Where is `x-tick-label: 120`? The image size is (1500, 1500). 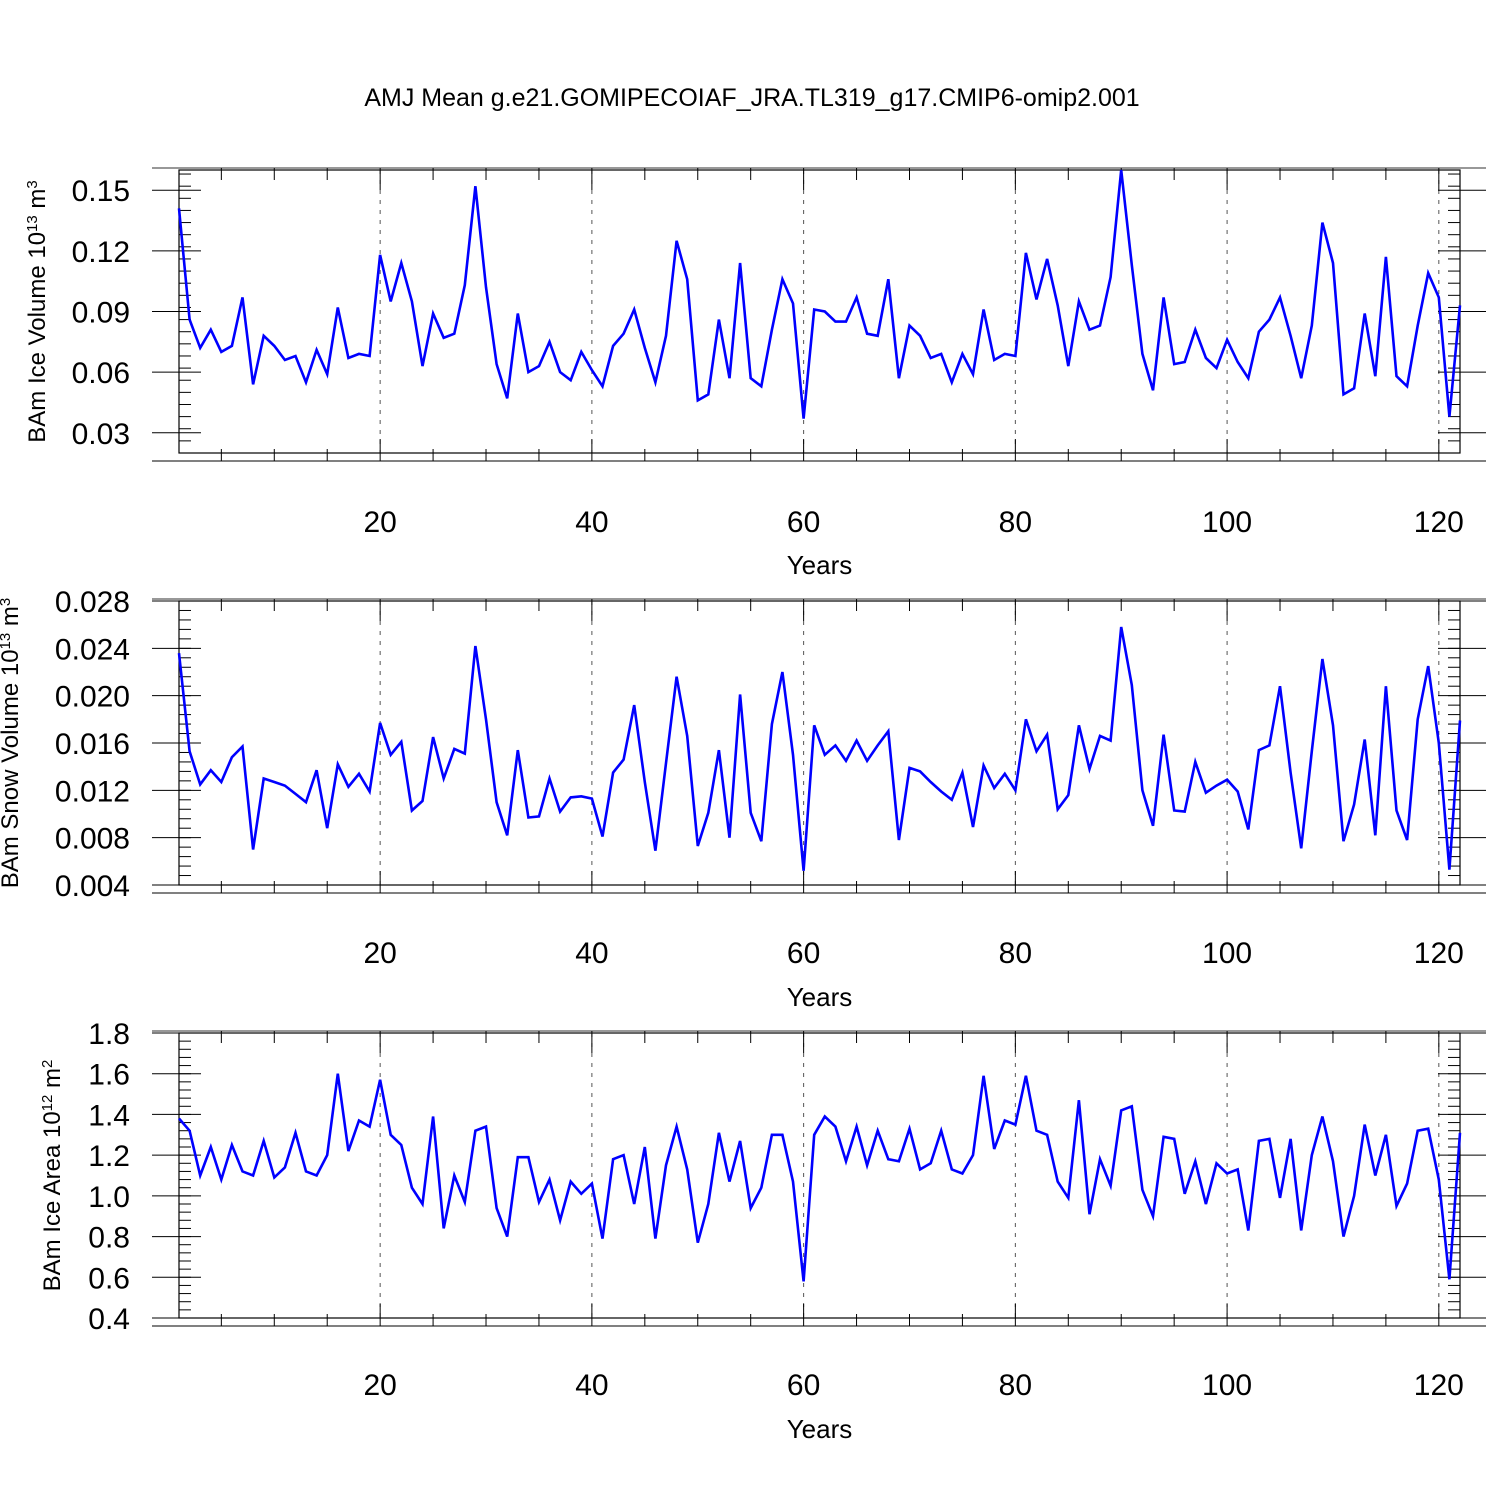
x-tick-label: 120 is located at coordinates (1439, 522).